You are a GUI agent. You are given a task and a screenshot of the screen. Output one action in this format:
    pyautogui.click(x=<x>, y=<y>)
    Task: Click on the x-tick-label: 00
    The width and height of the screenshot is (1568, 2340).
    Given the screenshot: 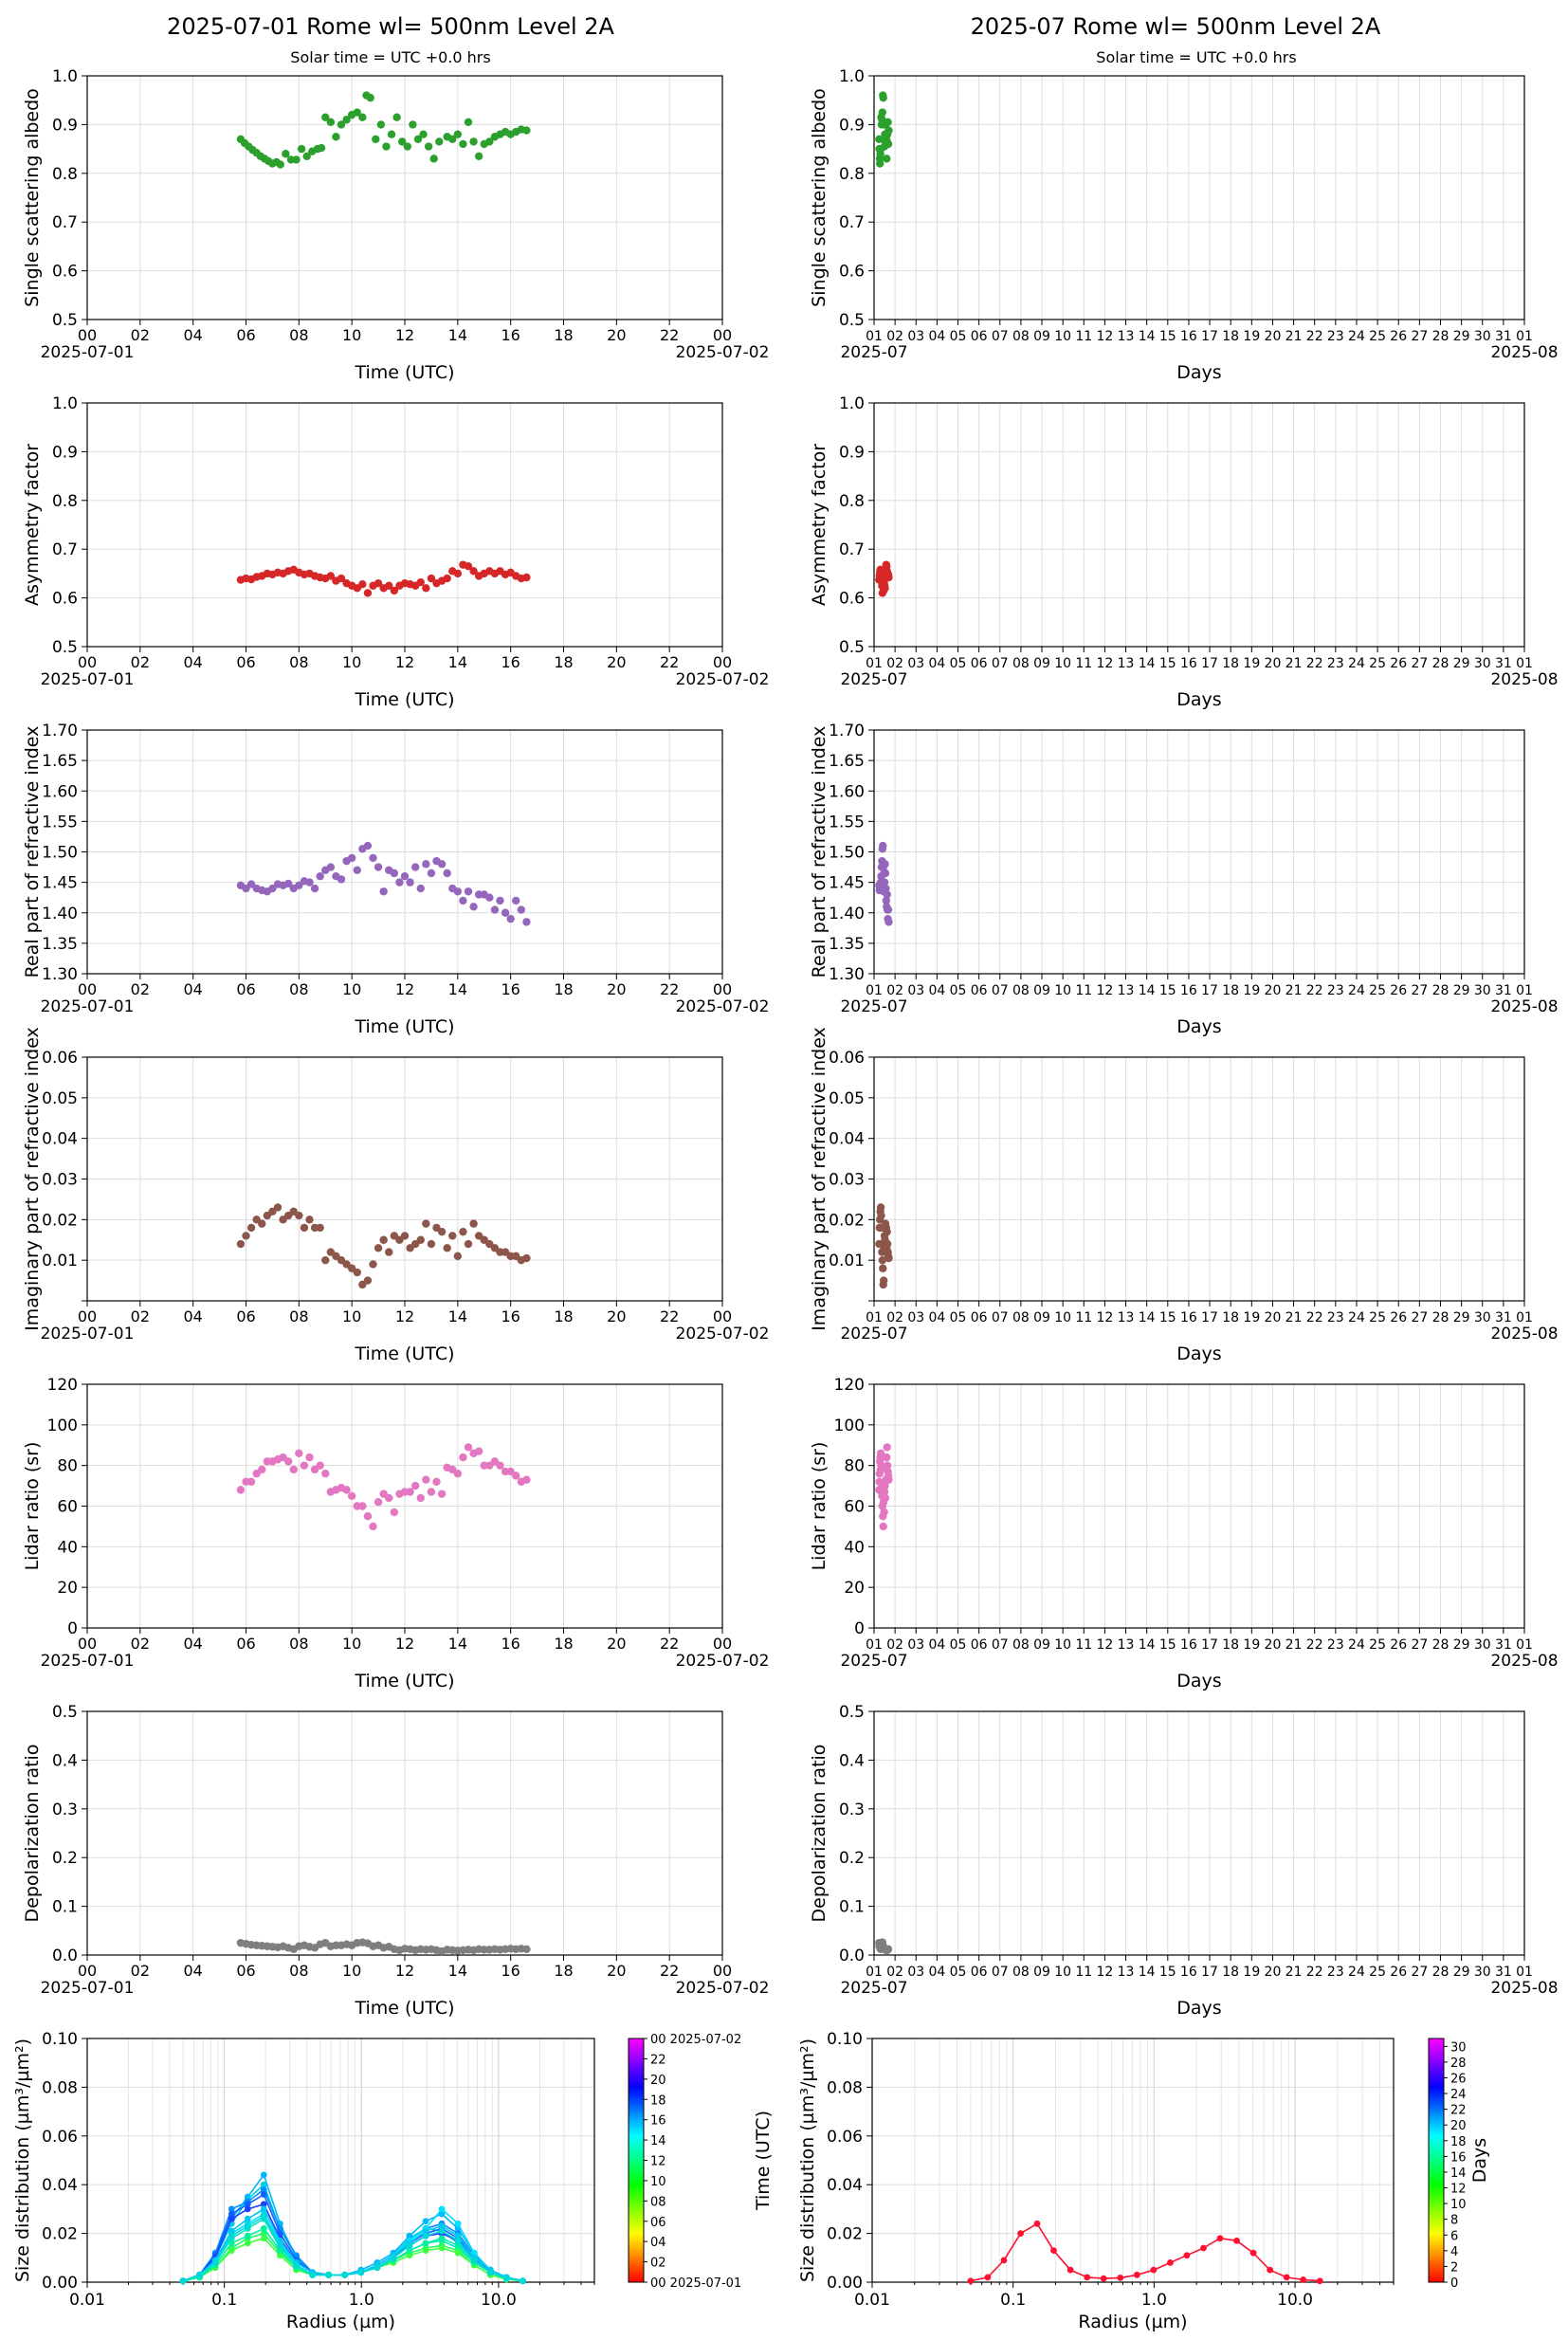 What is the action you would take?
    pyautogui.click(x=722, y=1316)
    